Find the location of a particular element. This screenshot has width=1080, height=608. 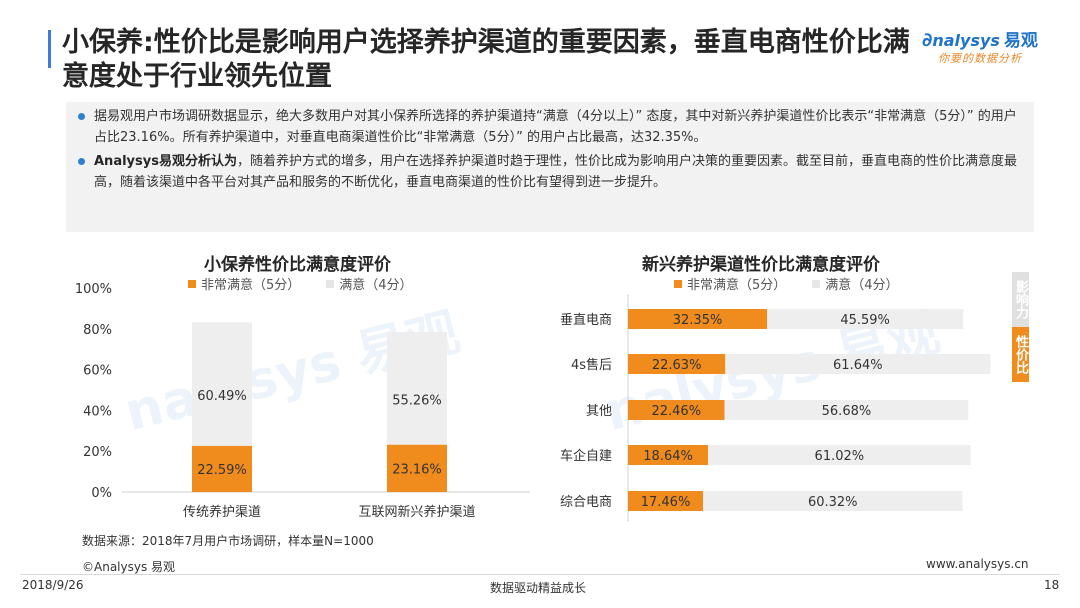

logo-a-icon: ∂ is located at coordinates (927, 40).